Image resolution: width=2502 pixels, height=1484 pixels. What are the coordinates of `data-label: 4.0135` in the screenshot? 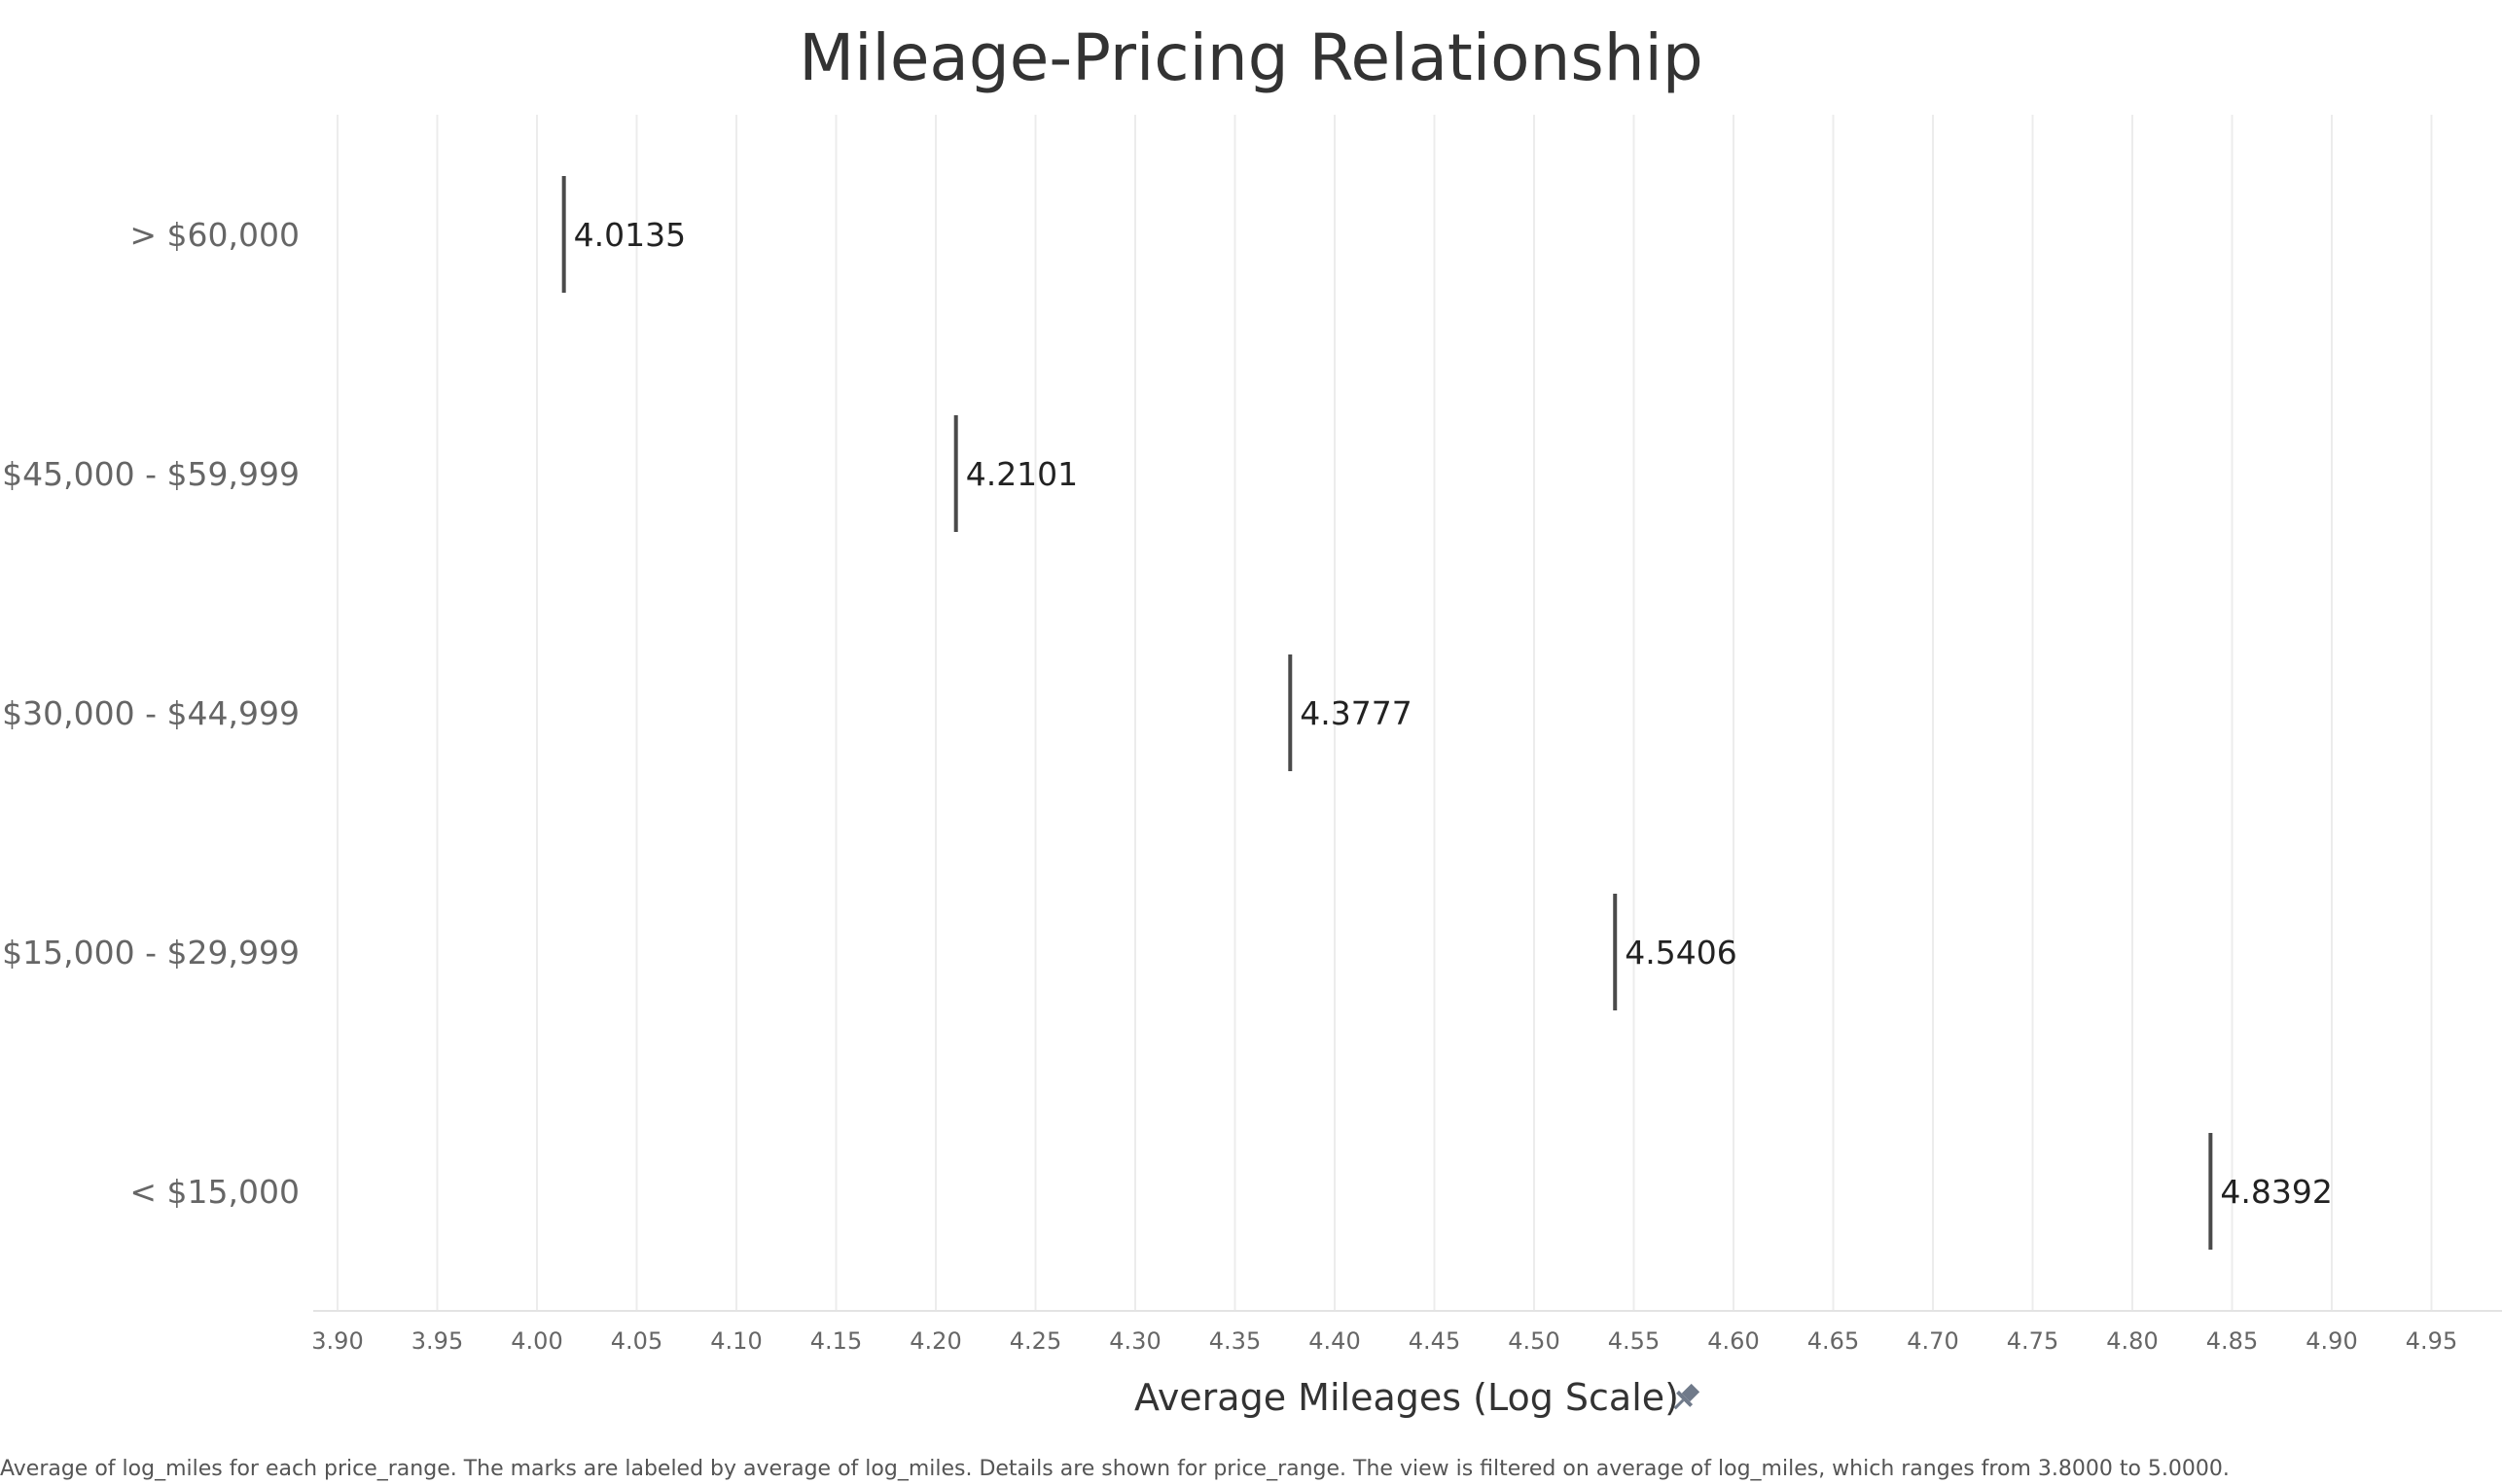 It's located at (630, 235).